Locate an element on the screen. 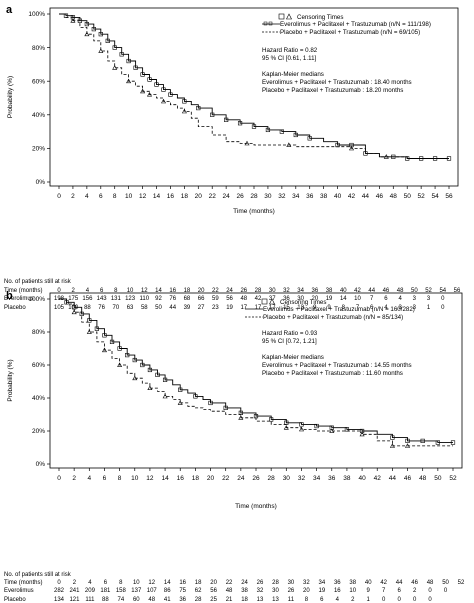 This screenshot has height=603, width=474. x-axis-label: Time (months) is located at coordinates (254, 211).